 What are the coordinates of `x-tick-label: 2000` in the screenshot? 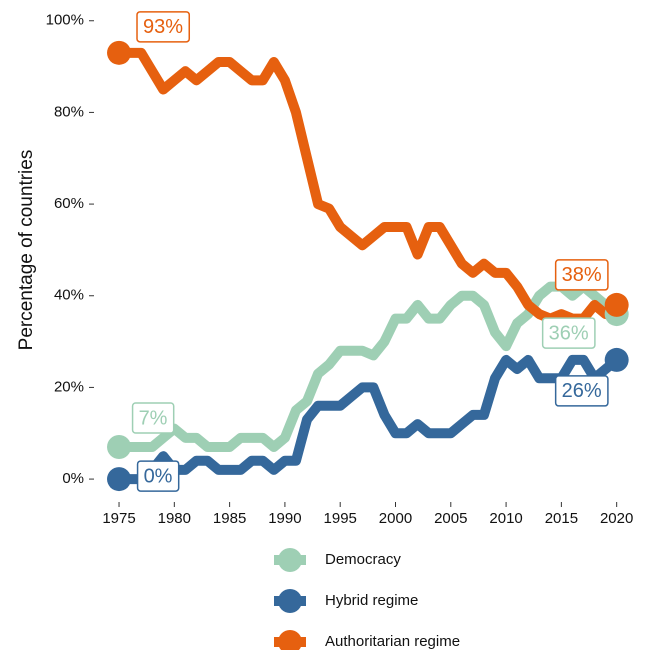 It's located at (395, 518).